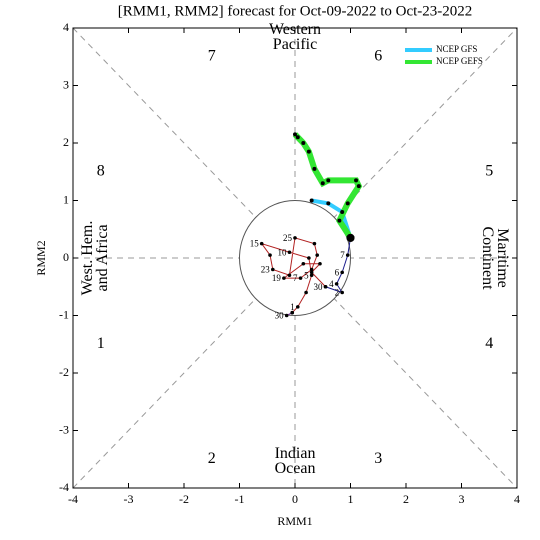 The image size is (540, 540). What do you see at coordinates (282, 252) in the screenshot?
I see `day-label: 10` at bounding box center [282, 252].